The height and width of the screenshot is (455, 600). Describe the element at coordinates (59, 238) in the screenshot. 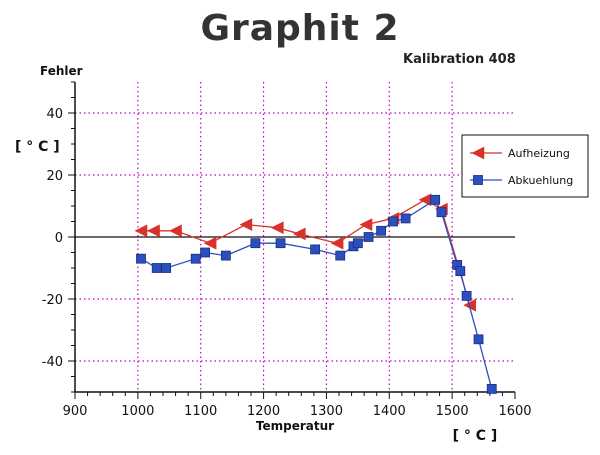

I see `y-tick-label: 0` at that location.